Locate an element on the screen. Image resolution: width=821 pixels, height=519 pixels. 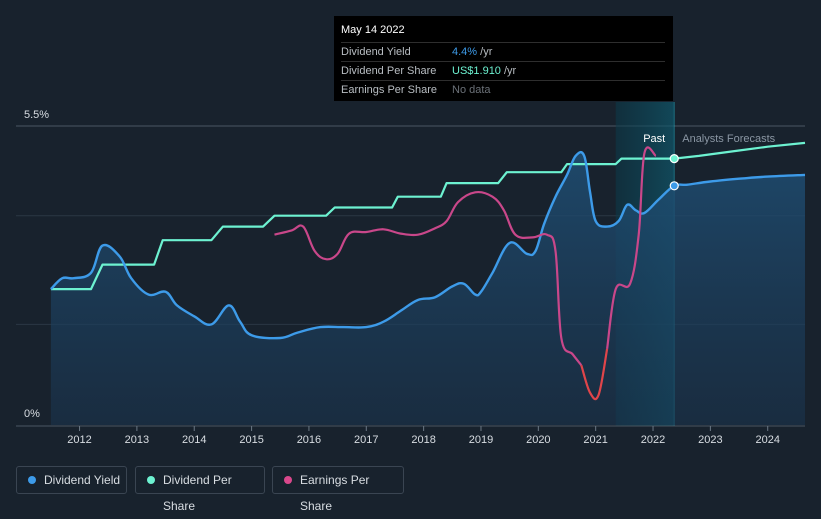
x-tick-label: 2017 is located at coordinates (366, 440).